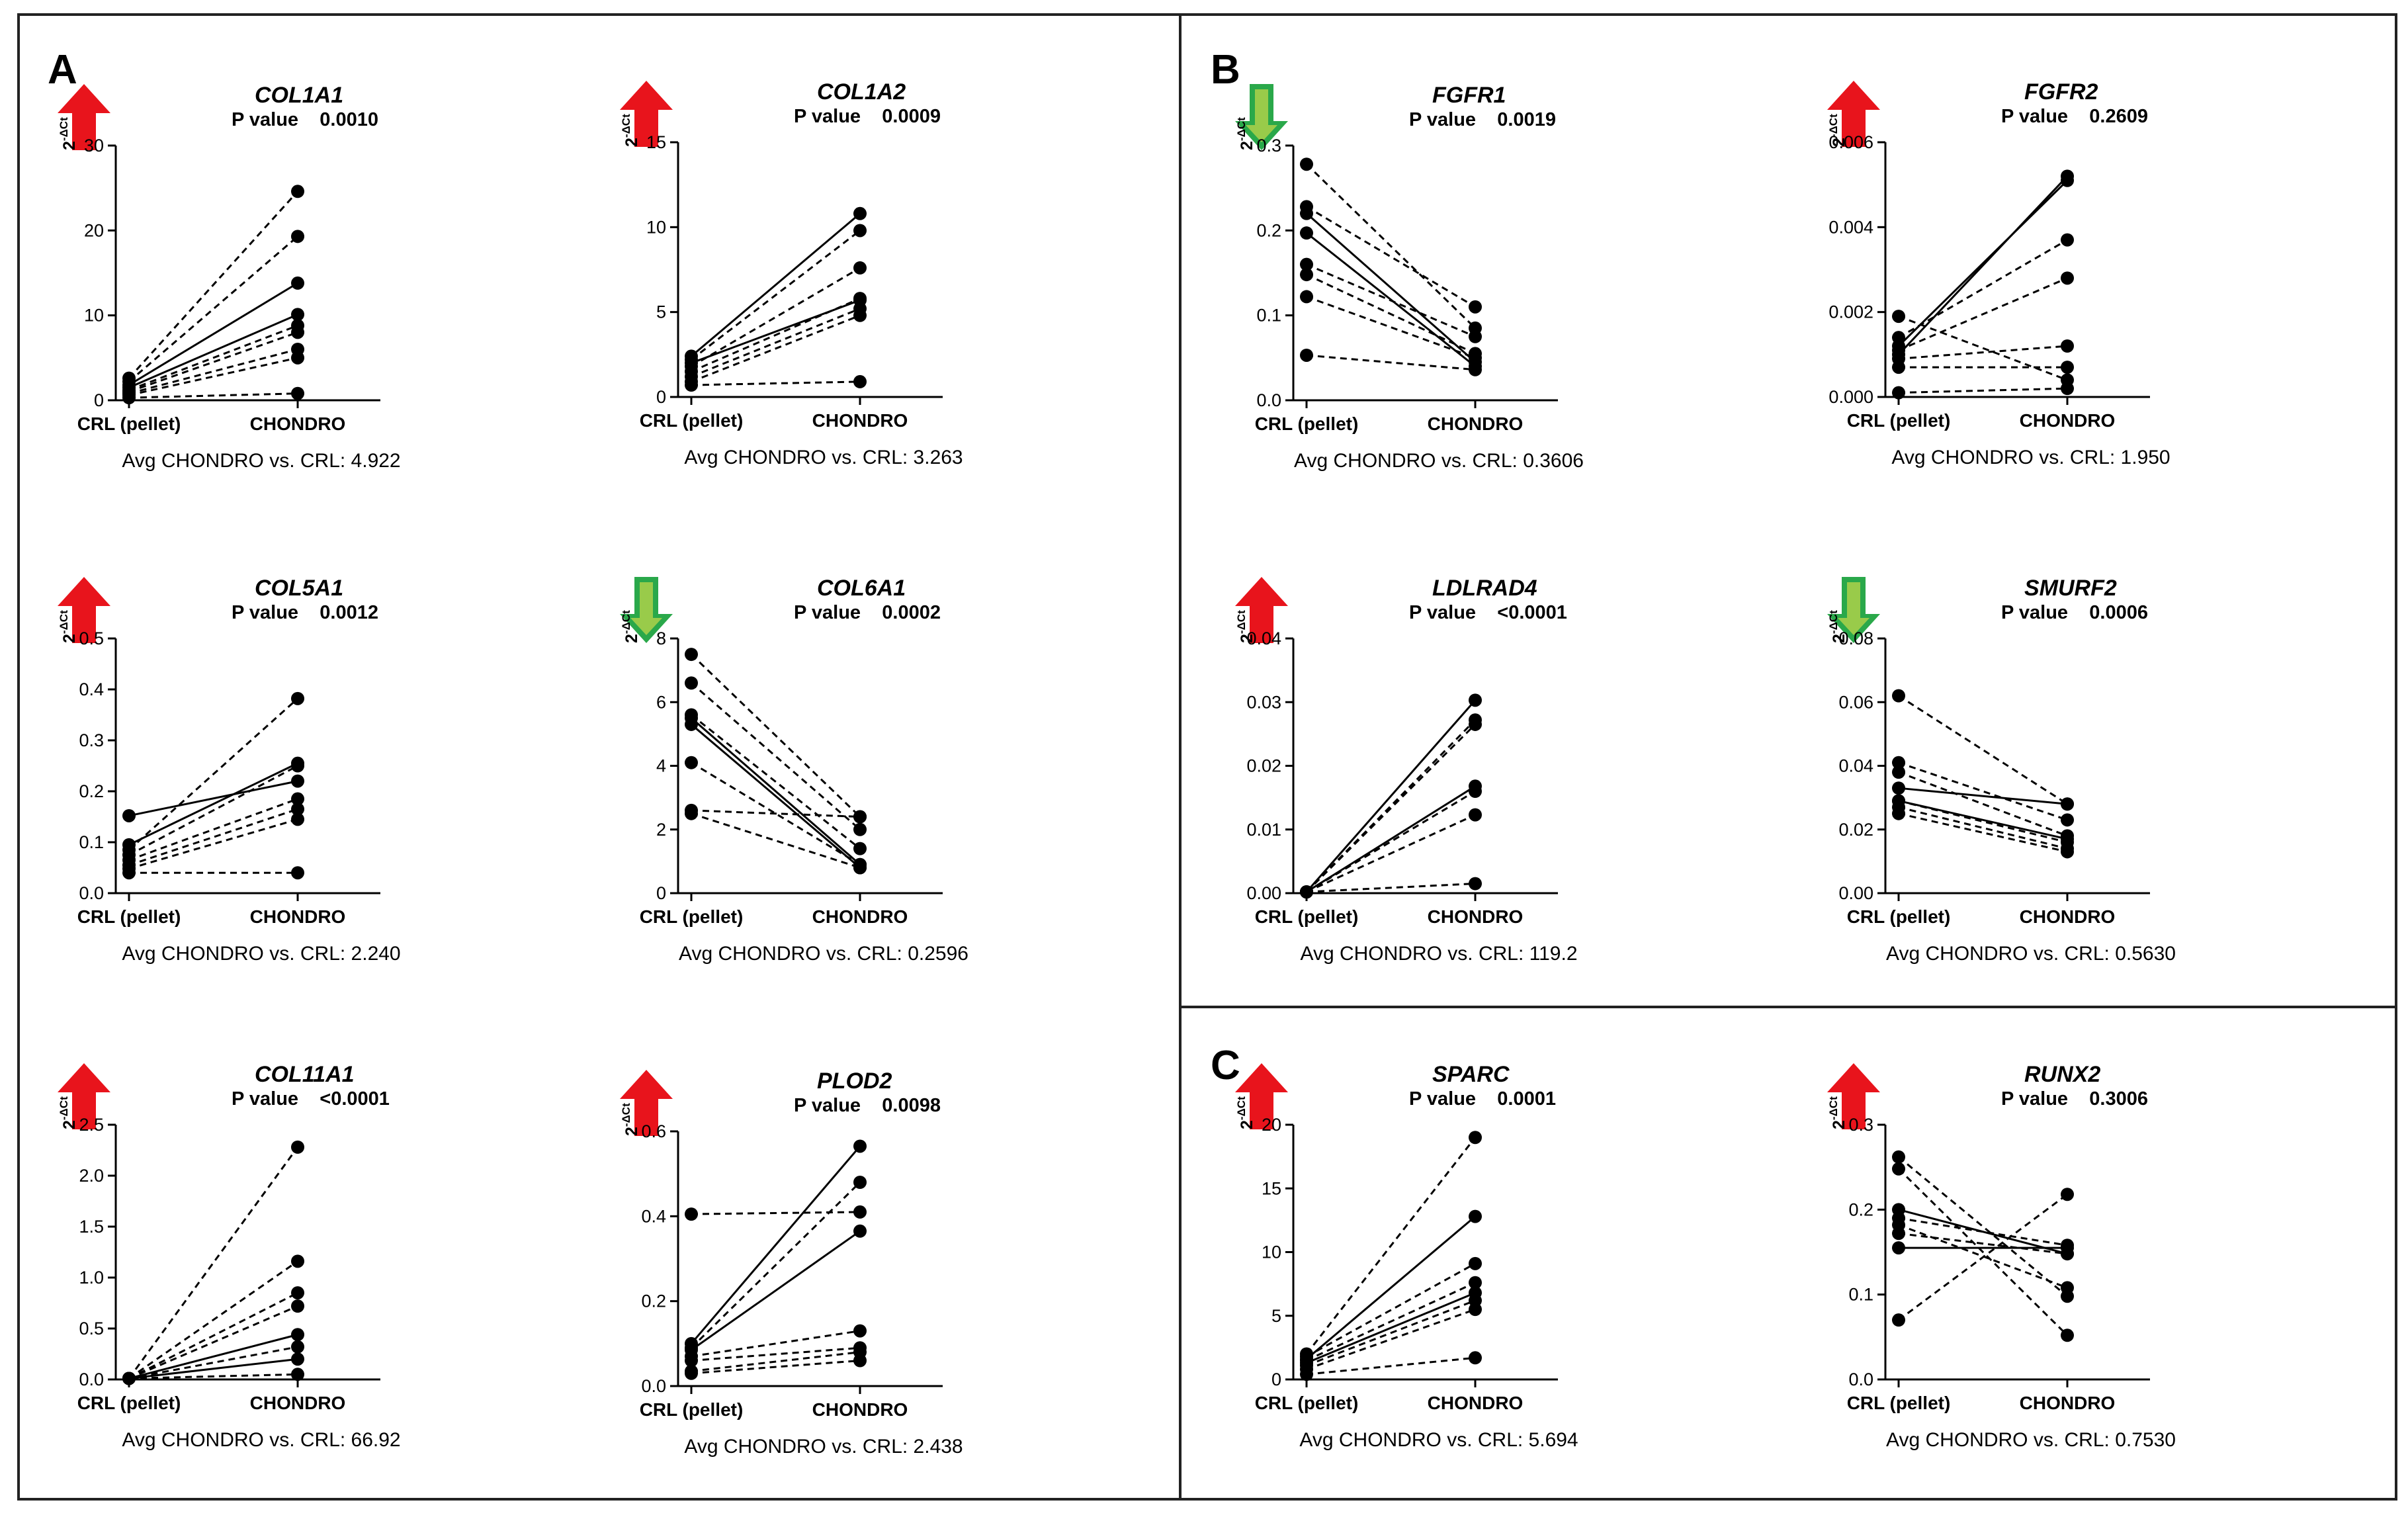 The image size is (2408, 1525). Describe the element at coordinates (1850, 142) in the screenshot. I see `y-tick-label: 0.006` at that location.